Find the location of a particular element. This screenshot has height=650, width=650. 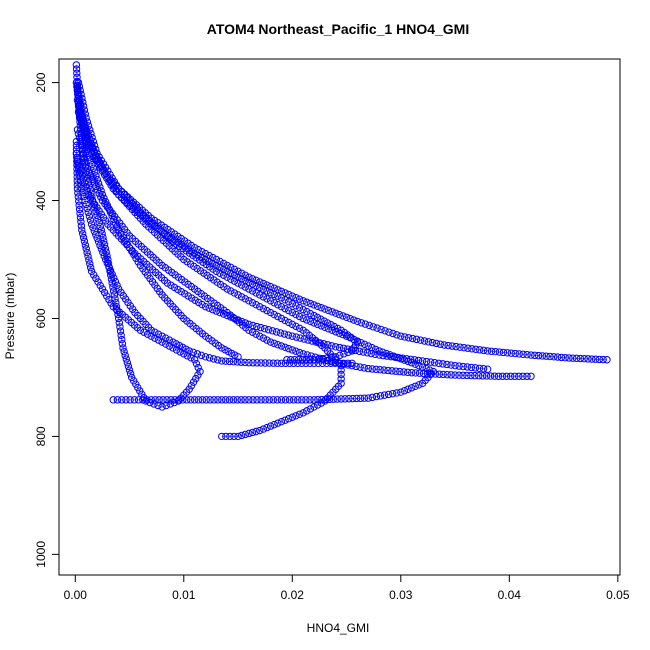

x-tick-label: 0.00 is located at coordinates (76, 595).